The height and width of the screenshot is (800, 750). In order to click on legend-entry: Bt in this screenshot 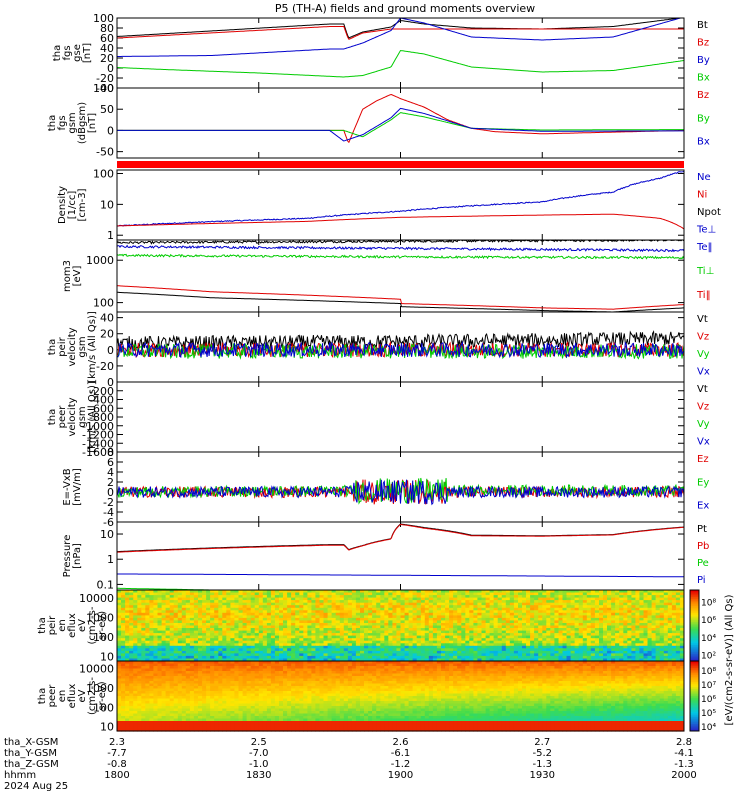, I will do `click(702, 25)`.